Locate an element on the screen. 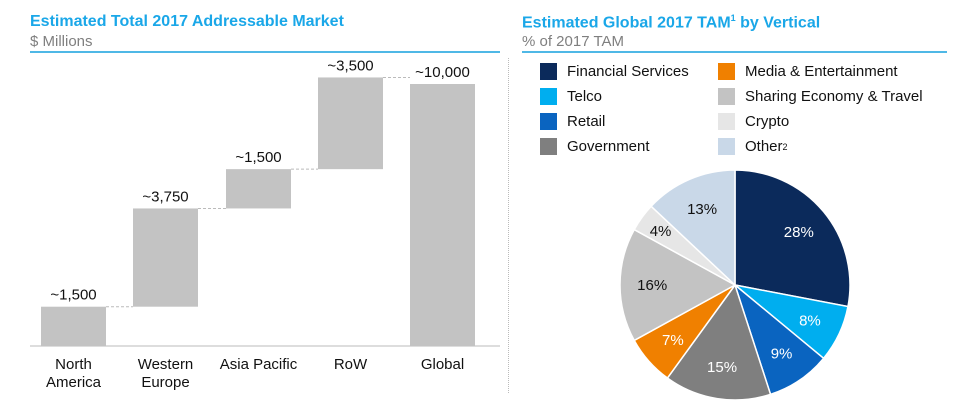 Image resolution: width=958 pixels, height=400 pixels. legend-footnote: 2 is located at coordinates (785, 146).